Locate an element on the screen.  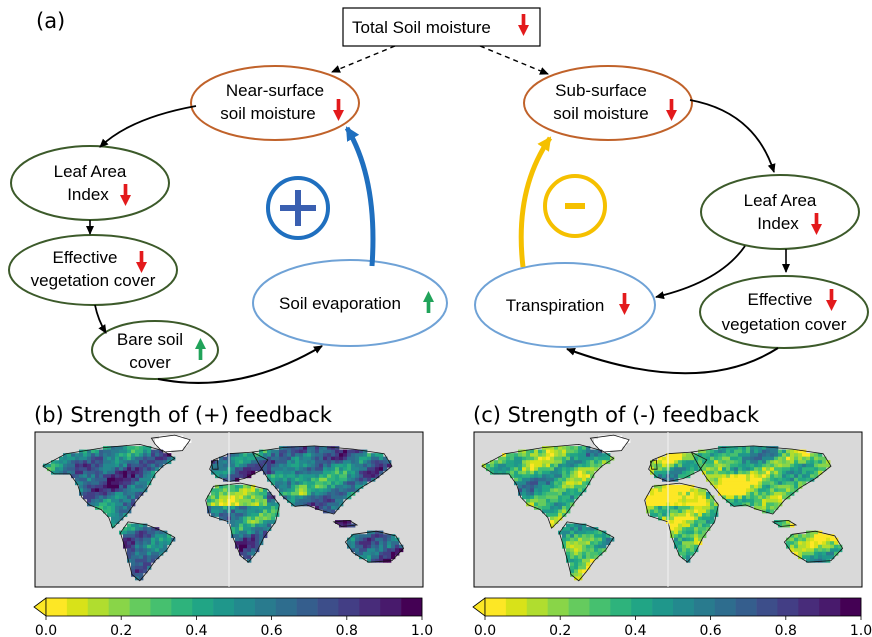
colorbar-extend-min is located at coordinates (479, 607).